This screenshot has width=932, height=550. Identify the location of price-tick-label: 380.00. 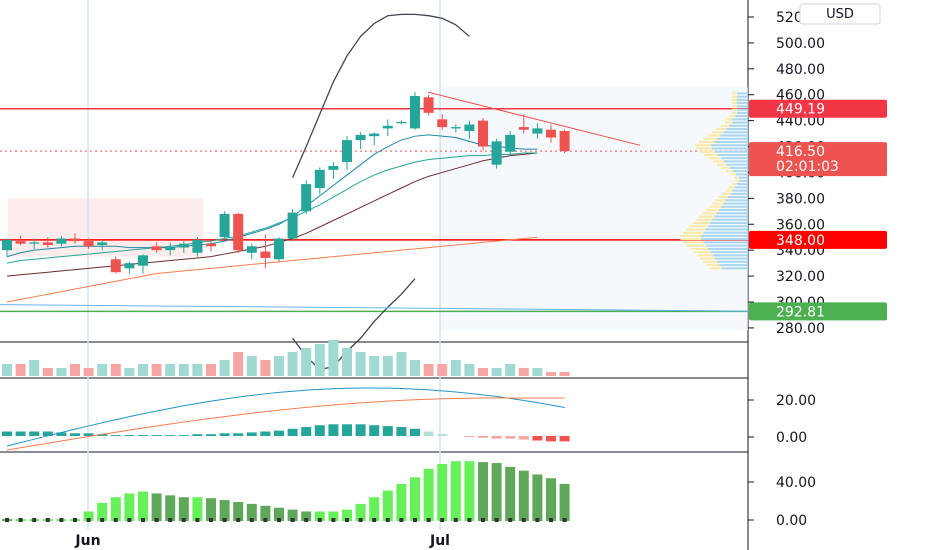
(800, 199).